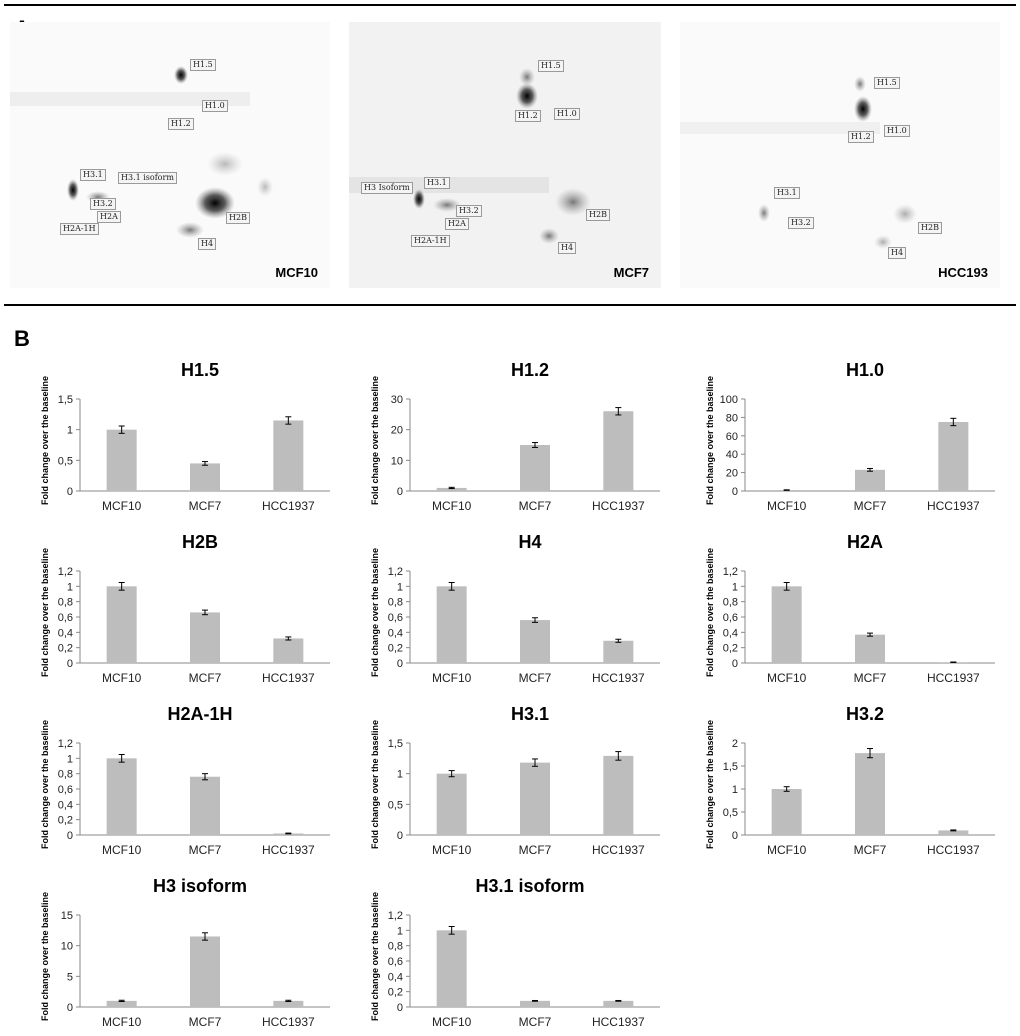 This screenshot has height=1036, width=1020. What do you see at coordinates (897, 253) in the screenshot?
I see `spot-label: H4` at bounding box center [897, 253].